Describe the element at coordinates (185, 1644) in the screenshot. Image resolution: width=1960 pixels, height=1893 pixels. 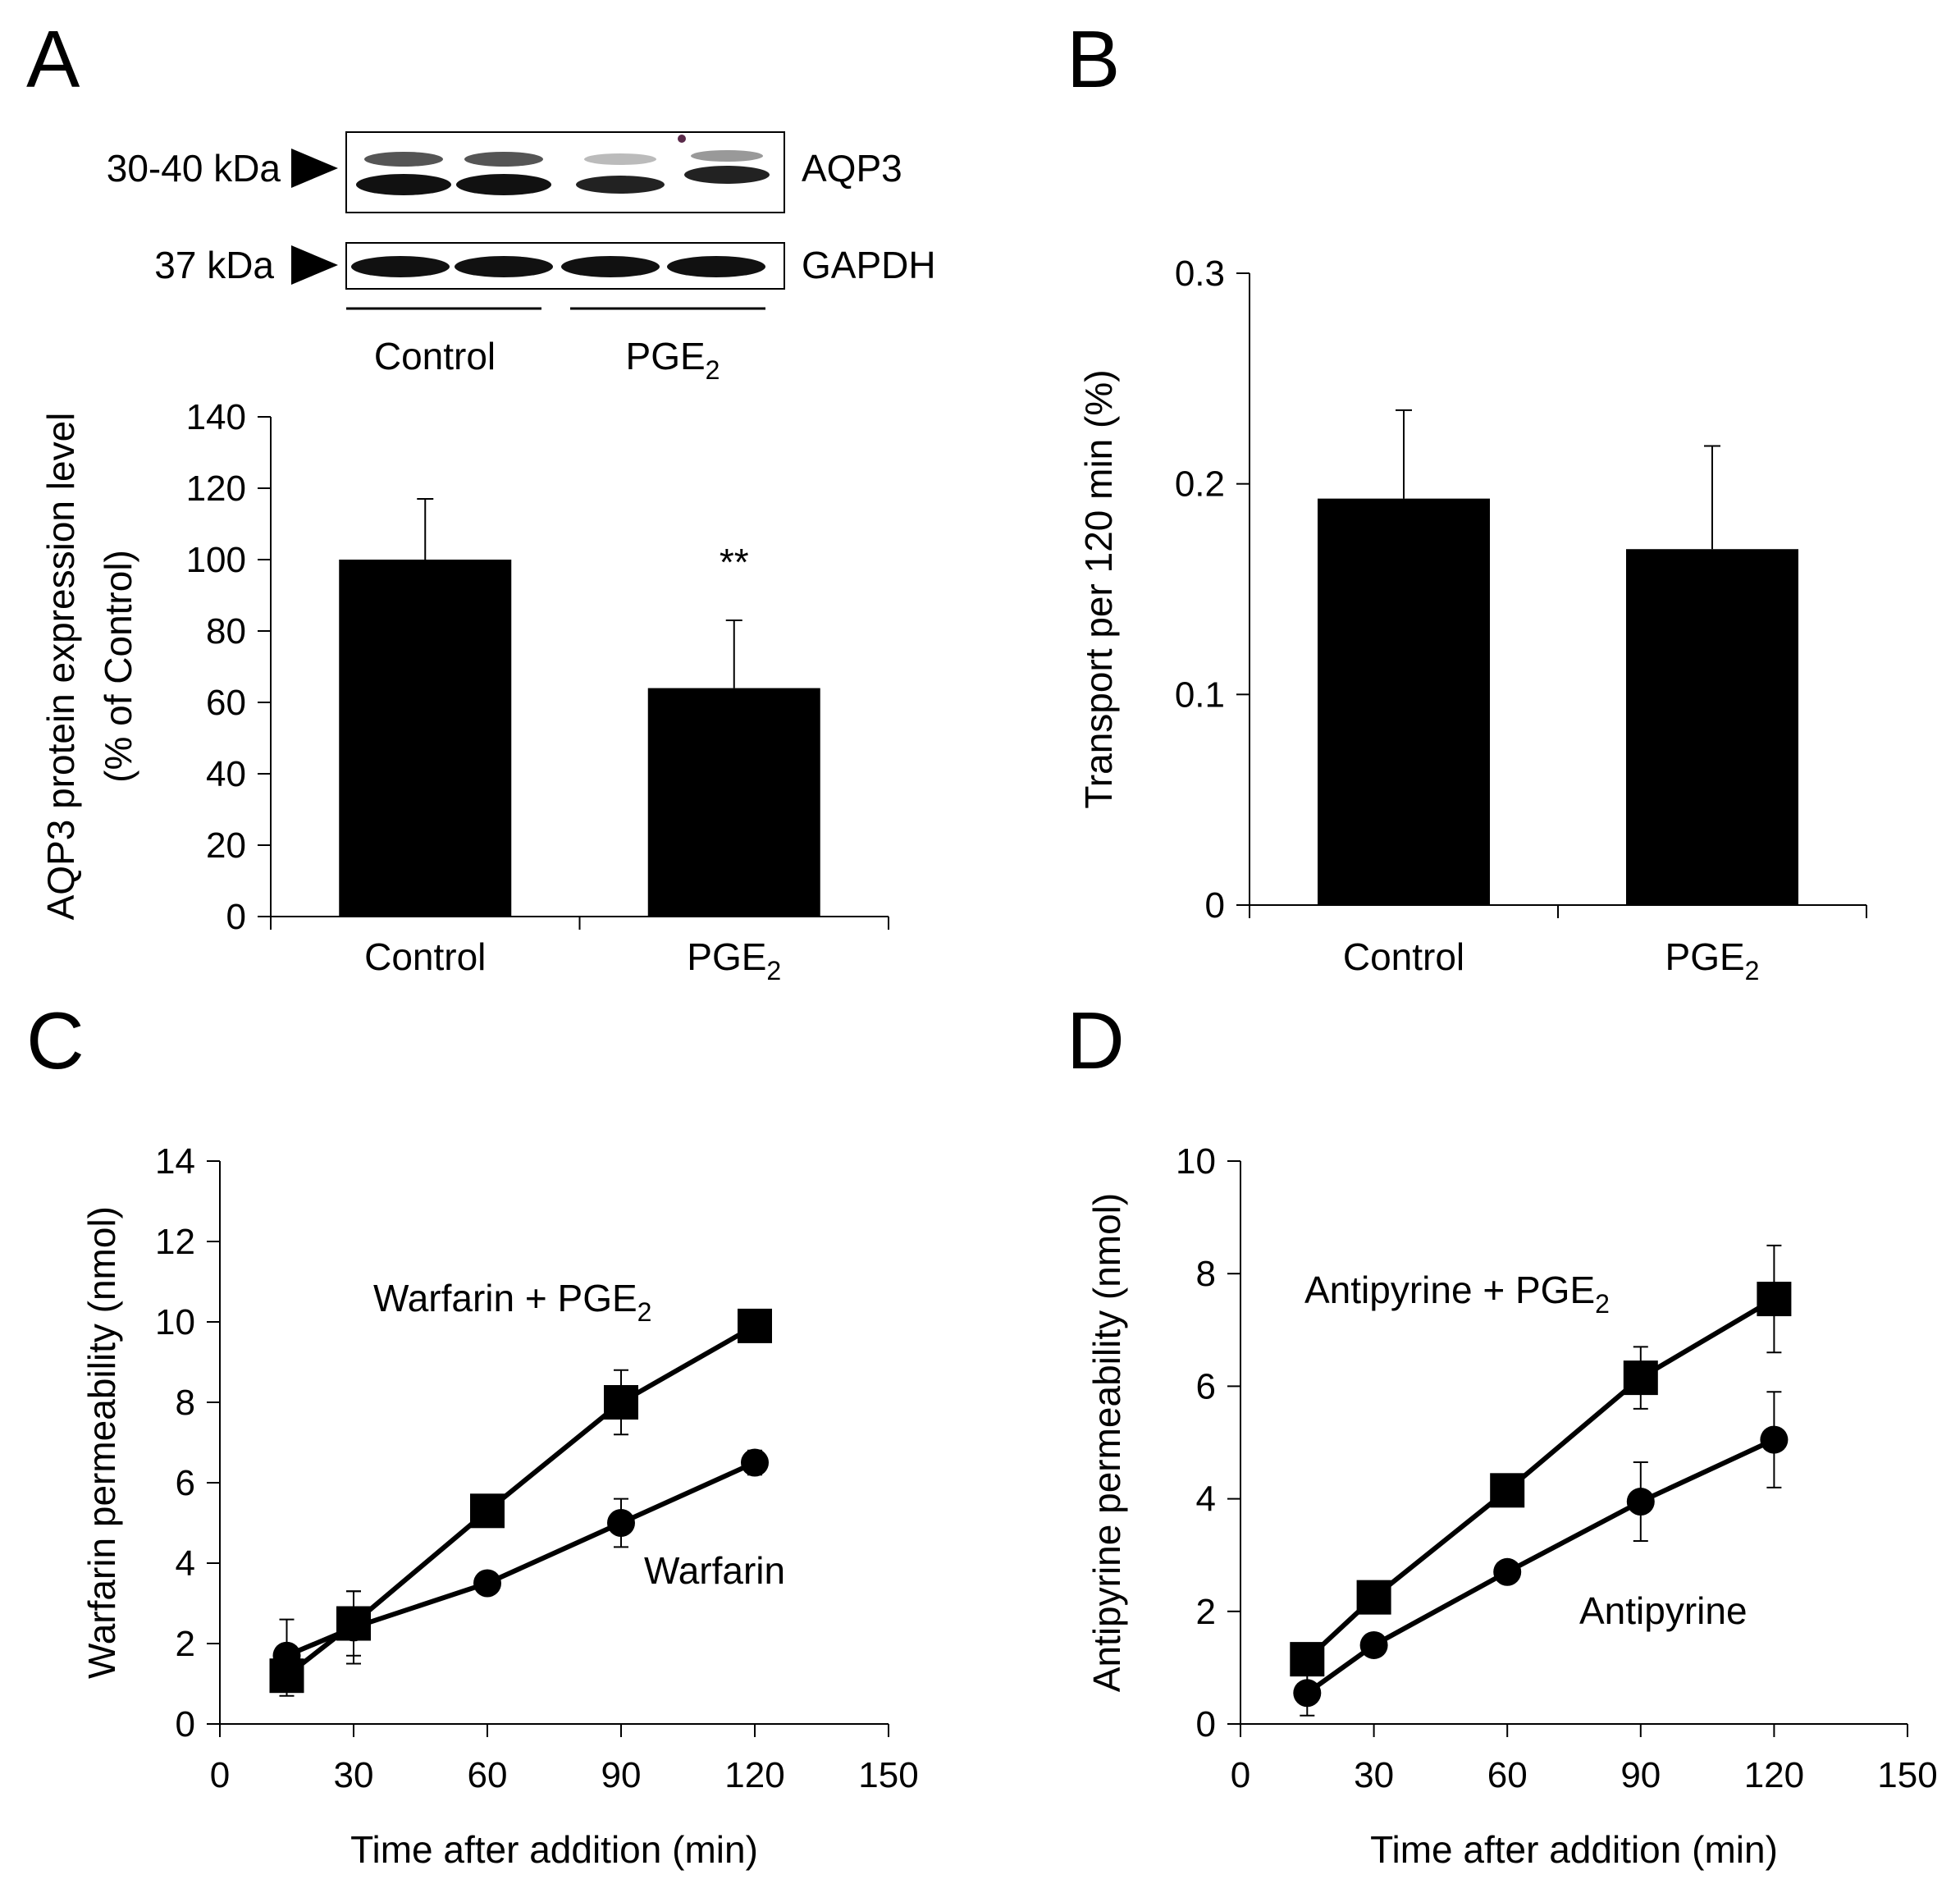
I see `y-tick-label-c: 2` at that location.